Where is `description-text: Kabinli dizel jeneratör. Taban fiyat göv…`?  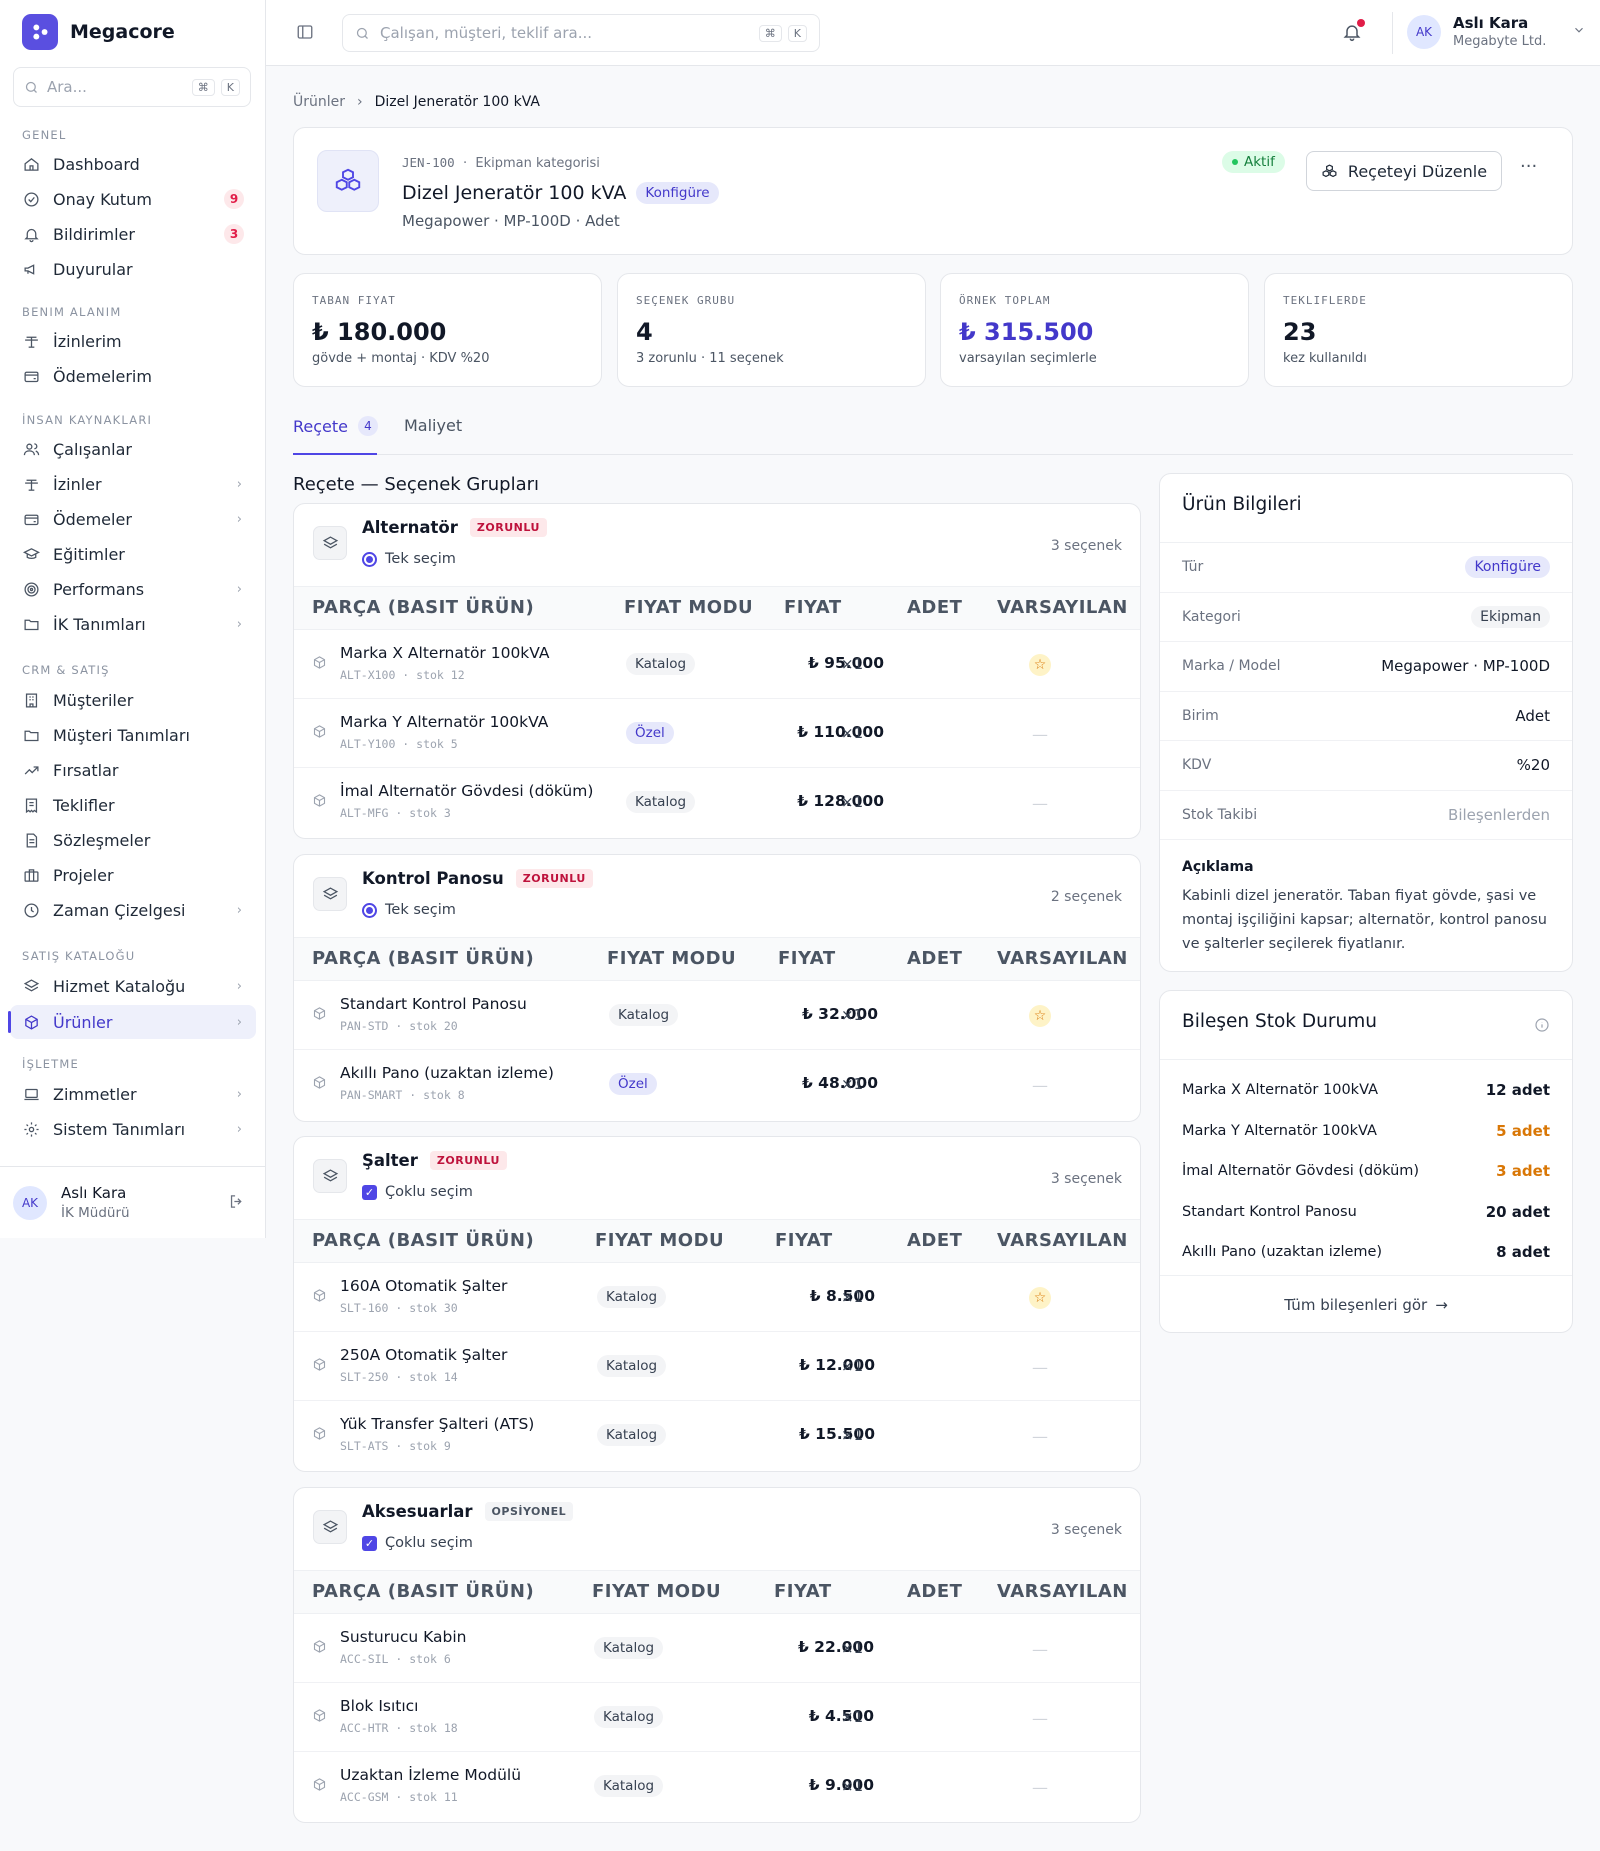 description-text: Kabinli dizel jeneratör. Taban fiyat göv… is located at coordinates (1364, 920).